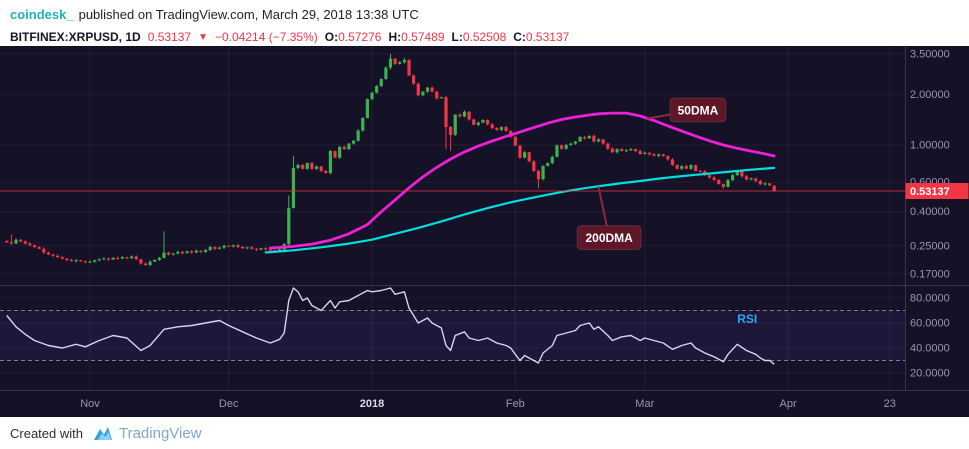  What do you see at coordinates (102, 433) in the screenshot?
I see `tradingview-logo-icon` at bounding box center [102, 433].